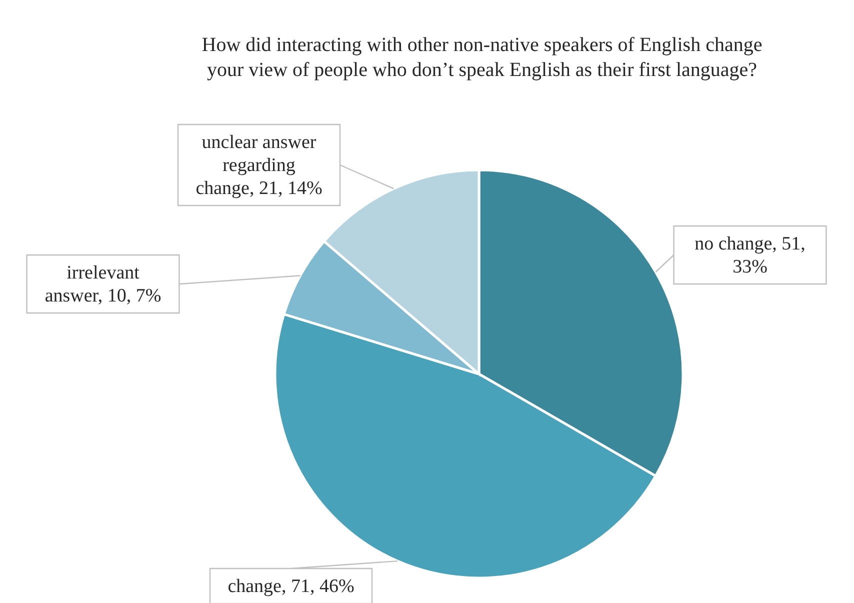 The width and height of the screenshot is (854, 603). I want to click on slice-label: change, 71, 46%, so click(291, 586).